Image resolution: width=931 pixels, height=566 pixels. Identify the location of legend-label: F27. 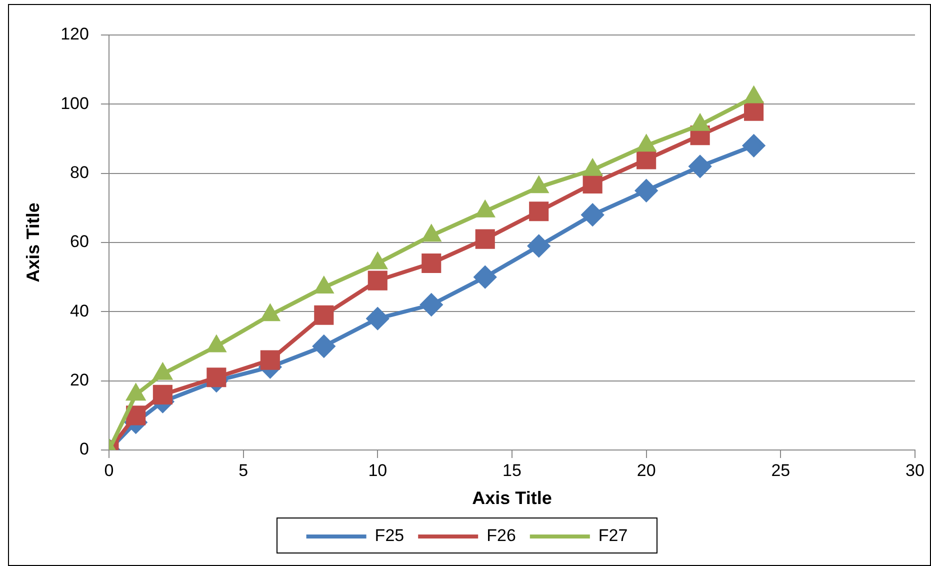
(613, 536).